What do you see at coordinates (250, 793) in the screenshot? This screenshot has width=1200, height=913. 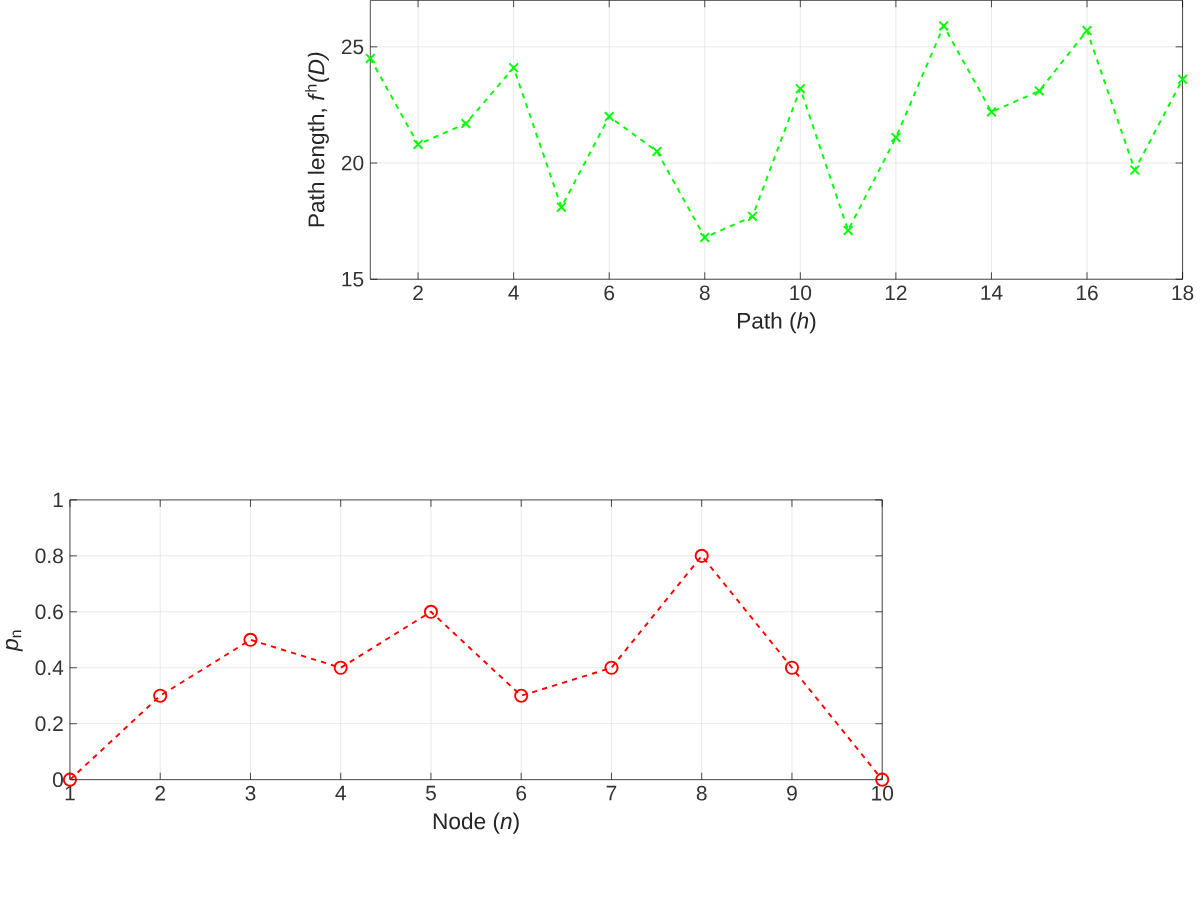 I see `x-tick-label: 3` at bounding box center [250, 793].